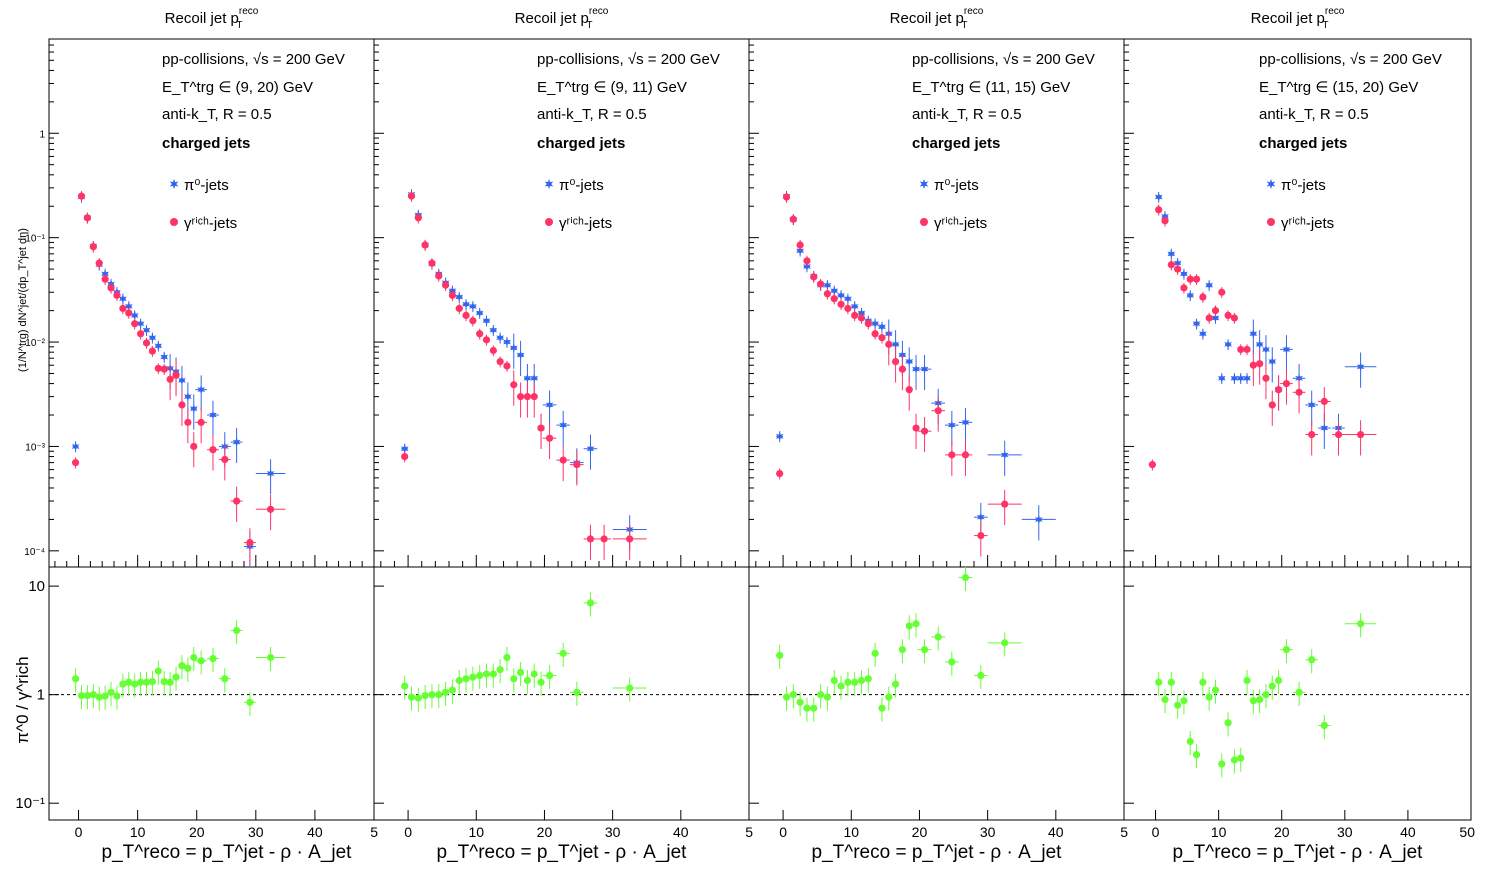 This screenshot has width=1498, height=874. I want to click on legend-gamma-label: γʳⁱᶜʰ-jets, so click(585, 223).